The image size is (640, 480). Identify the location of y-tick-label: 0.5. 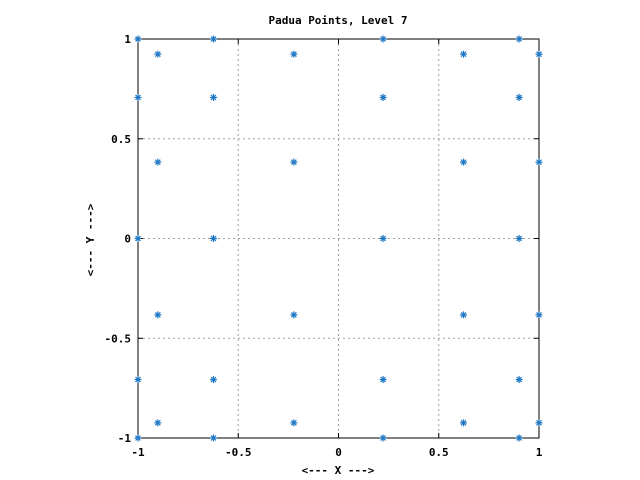
(121, 139).